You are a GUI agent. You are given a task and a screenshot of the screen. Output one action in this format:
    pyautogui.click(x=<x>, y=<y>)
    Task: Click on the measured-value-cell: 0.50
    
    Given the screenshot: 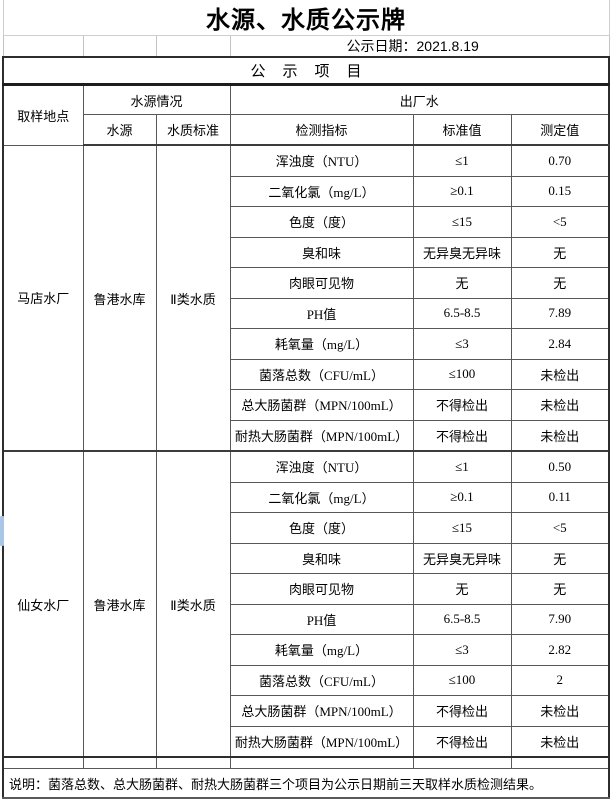 What is the action you would take?
    pyautogui.click(x=560, y=466)
    